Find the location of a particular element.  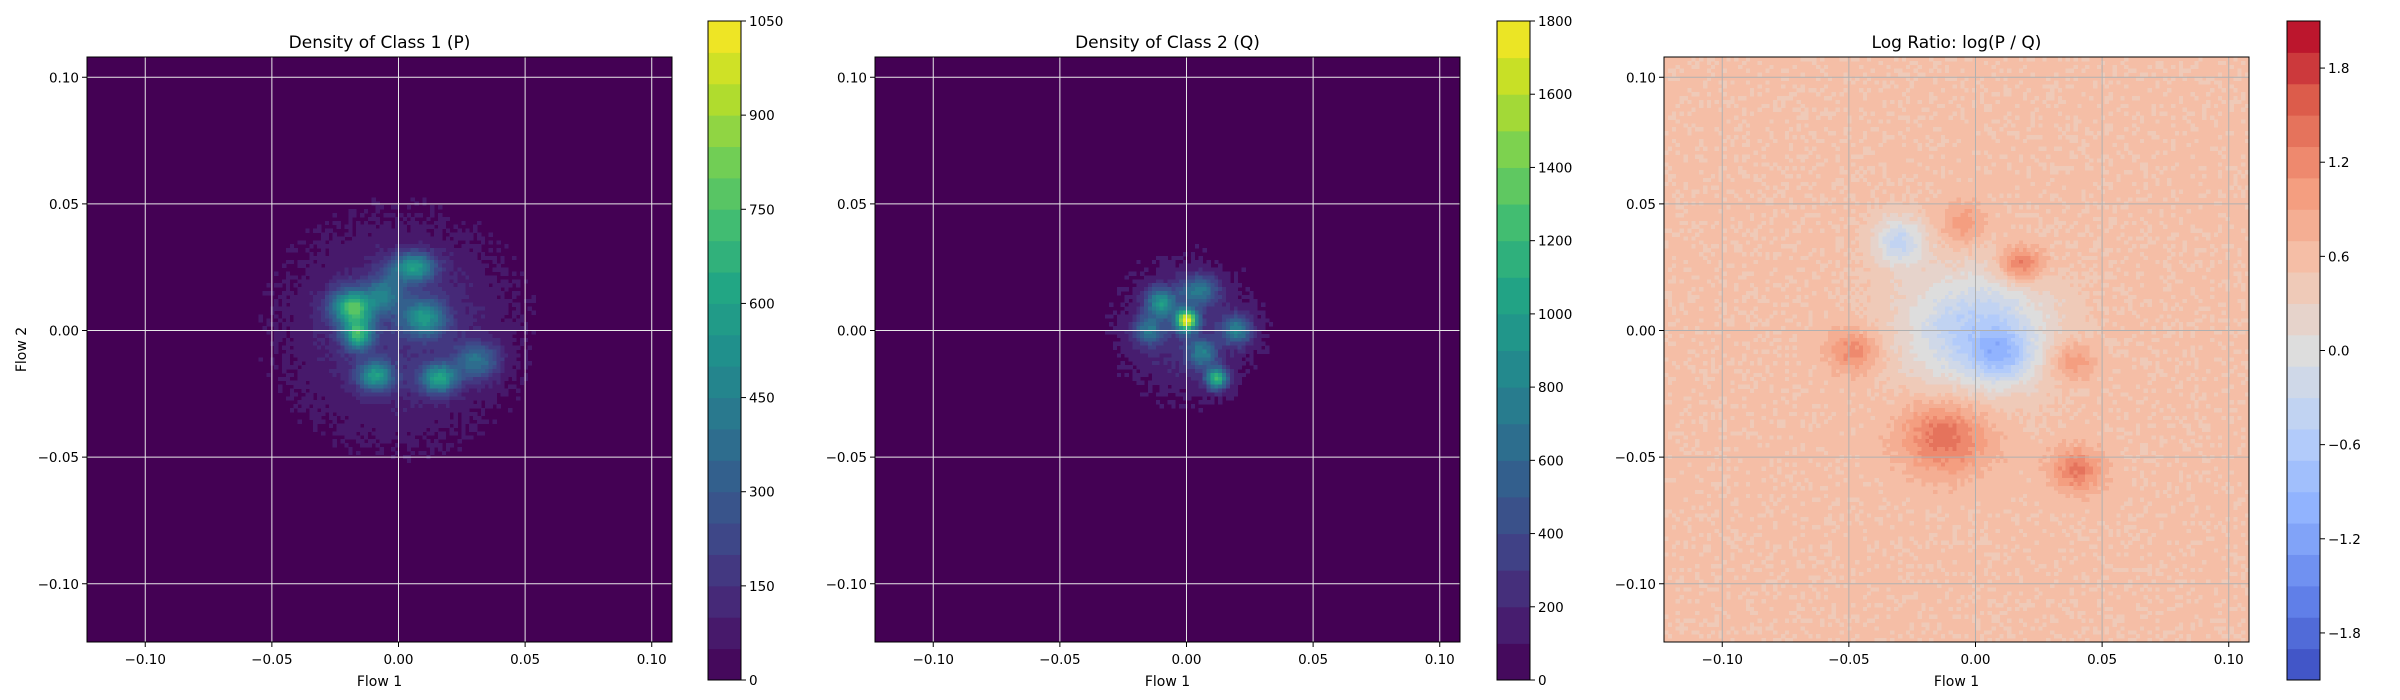

density-field is located at coordinates (1189, 328).